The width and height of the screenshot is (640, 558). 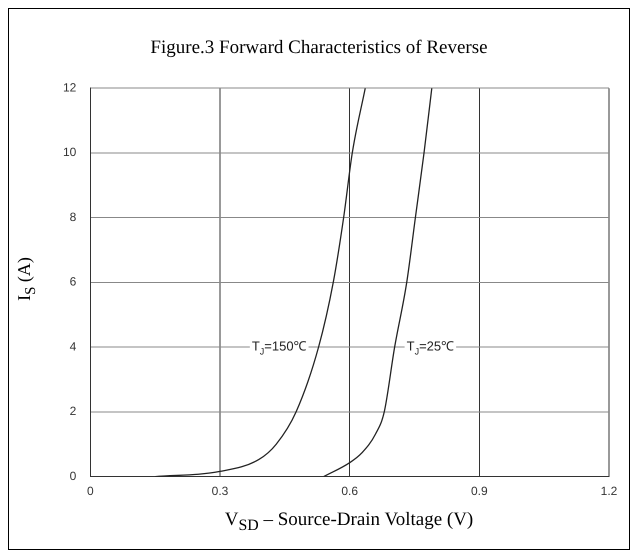 What do you see at coordinates (69, 152) in the screenshot?
I see `y-tick-label: 10` at bounding box center [69, 152].